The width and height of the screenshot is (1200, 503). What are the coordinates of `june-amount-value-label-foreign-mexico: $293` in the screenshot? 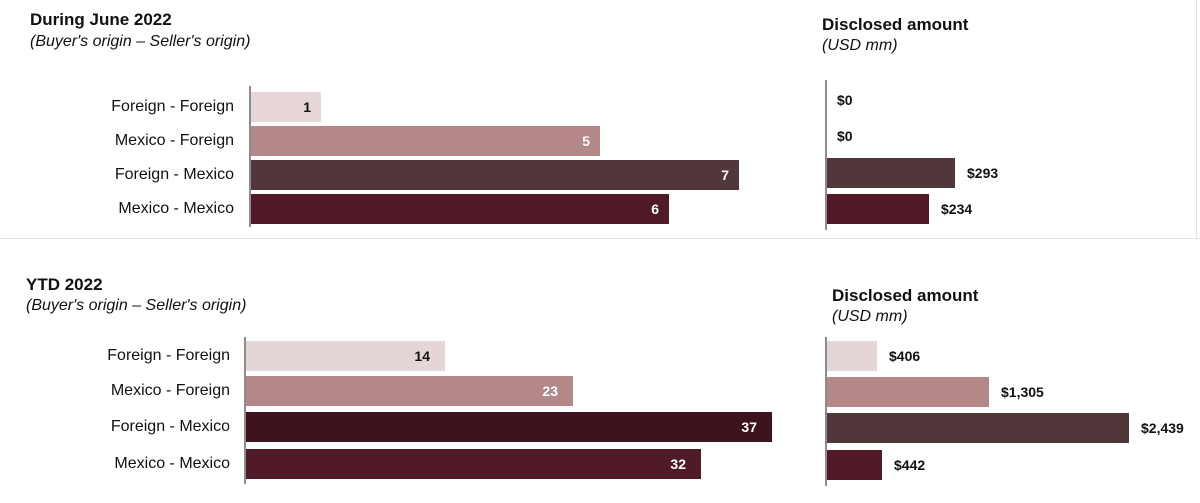 It's located at (983, 173).